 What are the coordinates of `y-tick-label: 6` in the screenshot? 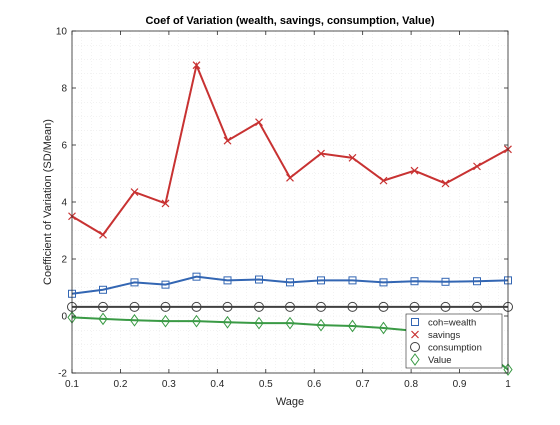 It's located at (64, 146).